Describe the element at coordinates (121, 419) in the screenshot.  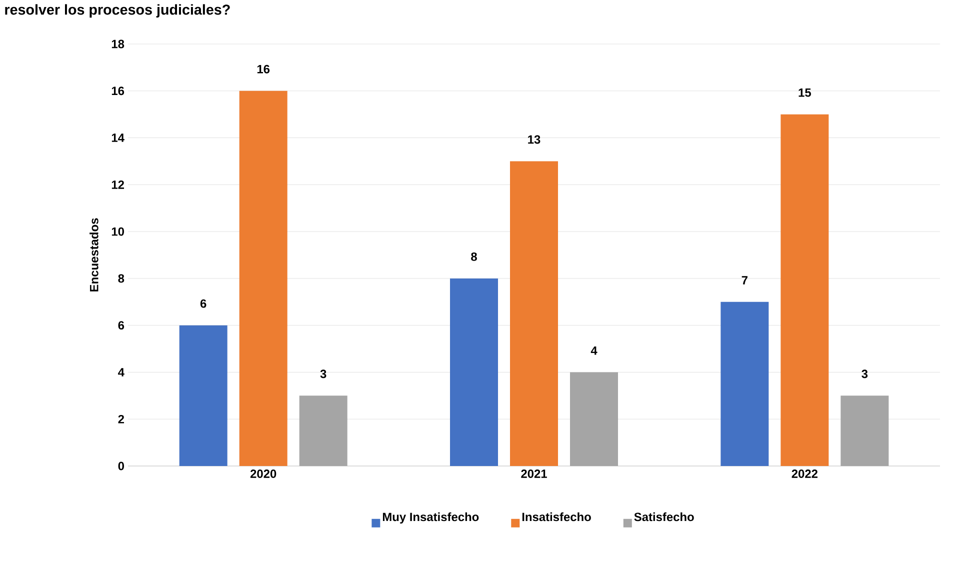
I see `y-tick-label: 2` at that location.